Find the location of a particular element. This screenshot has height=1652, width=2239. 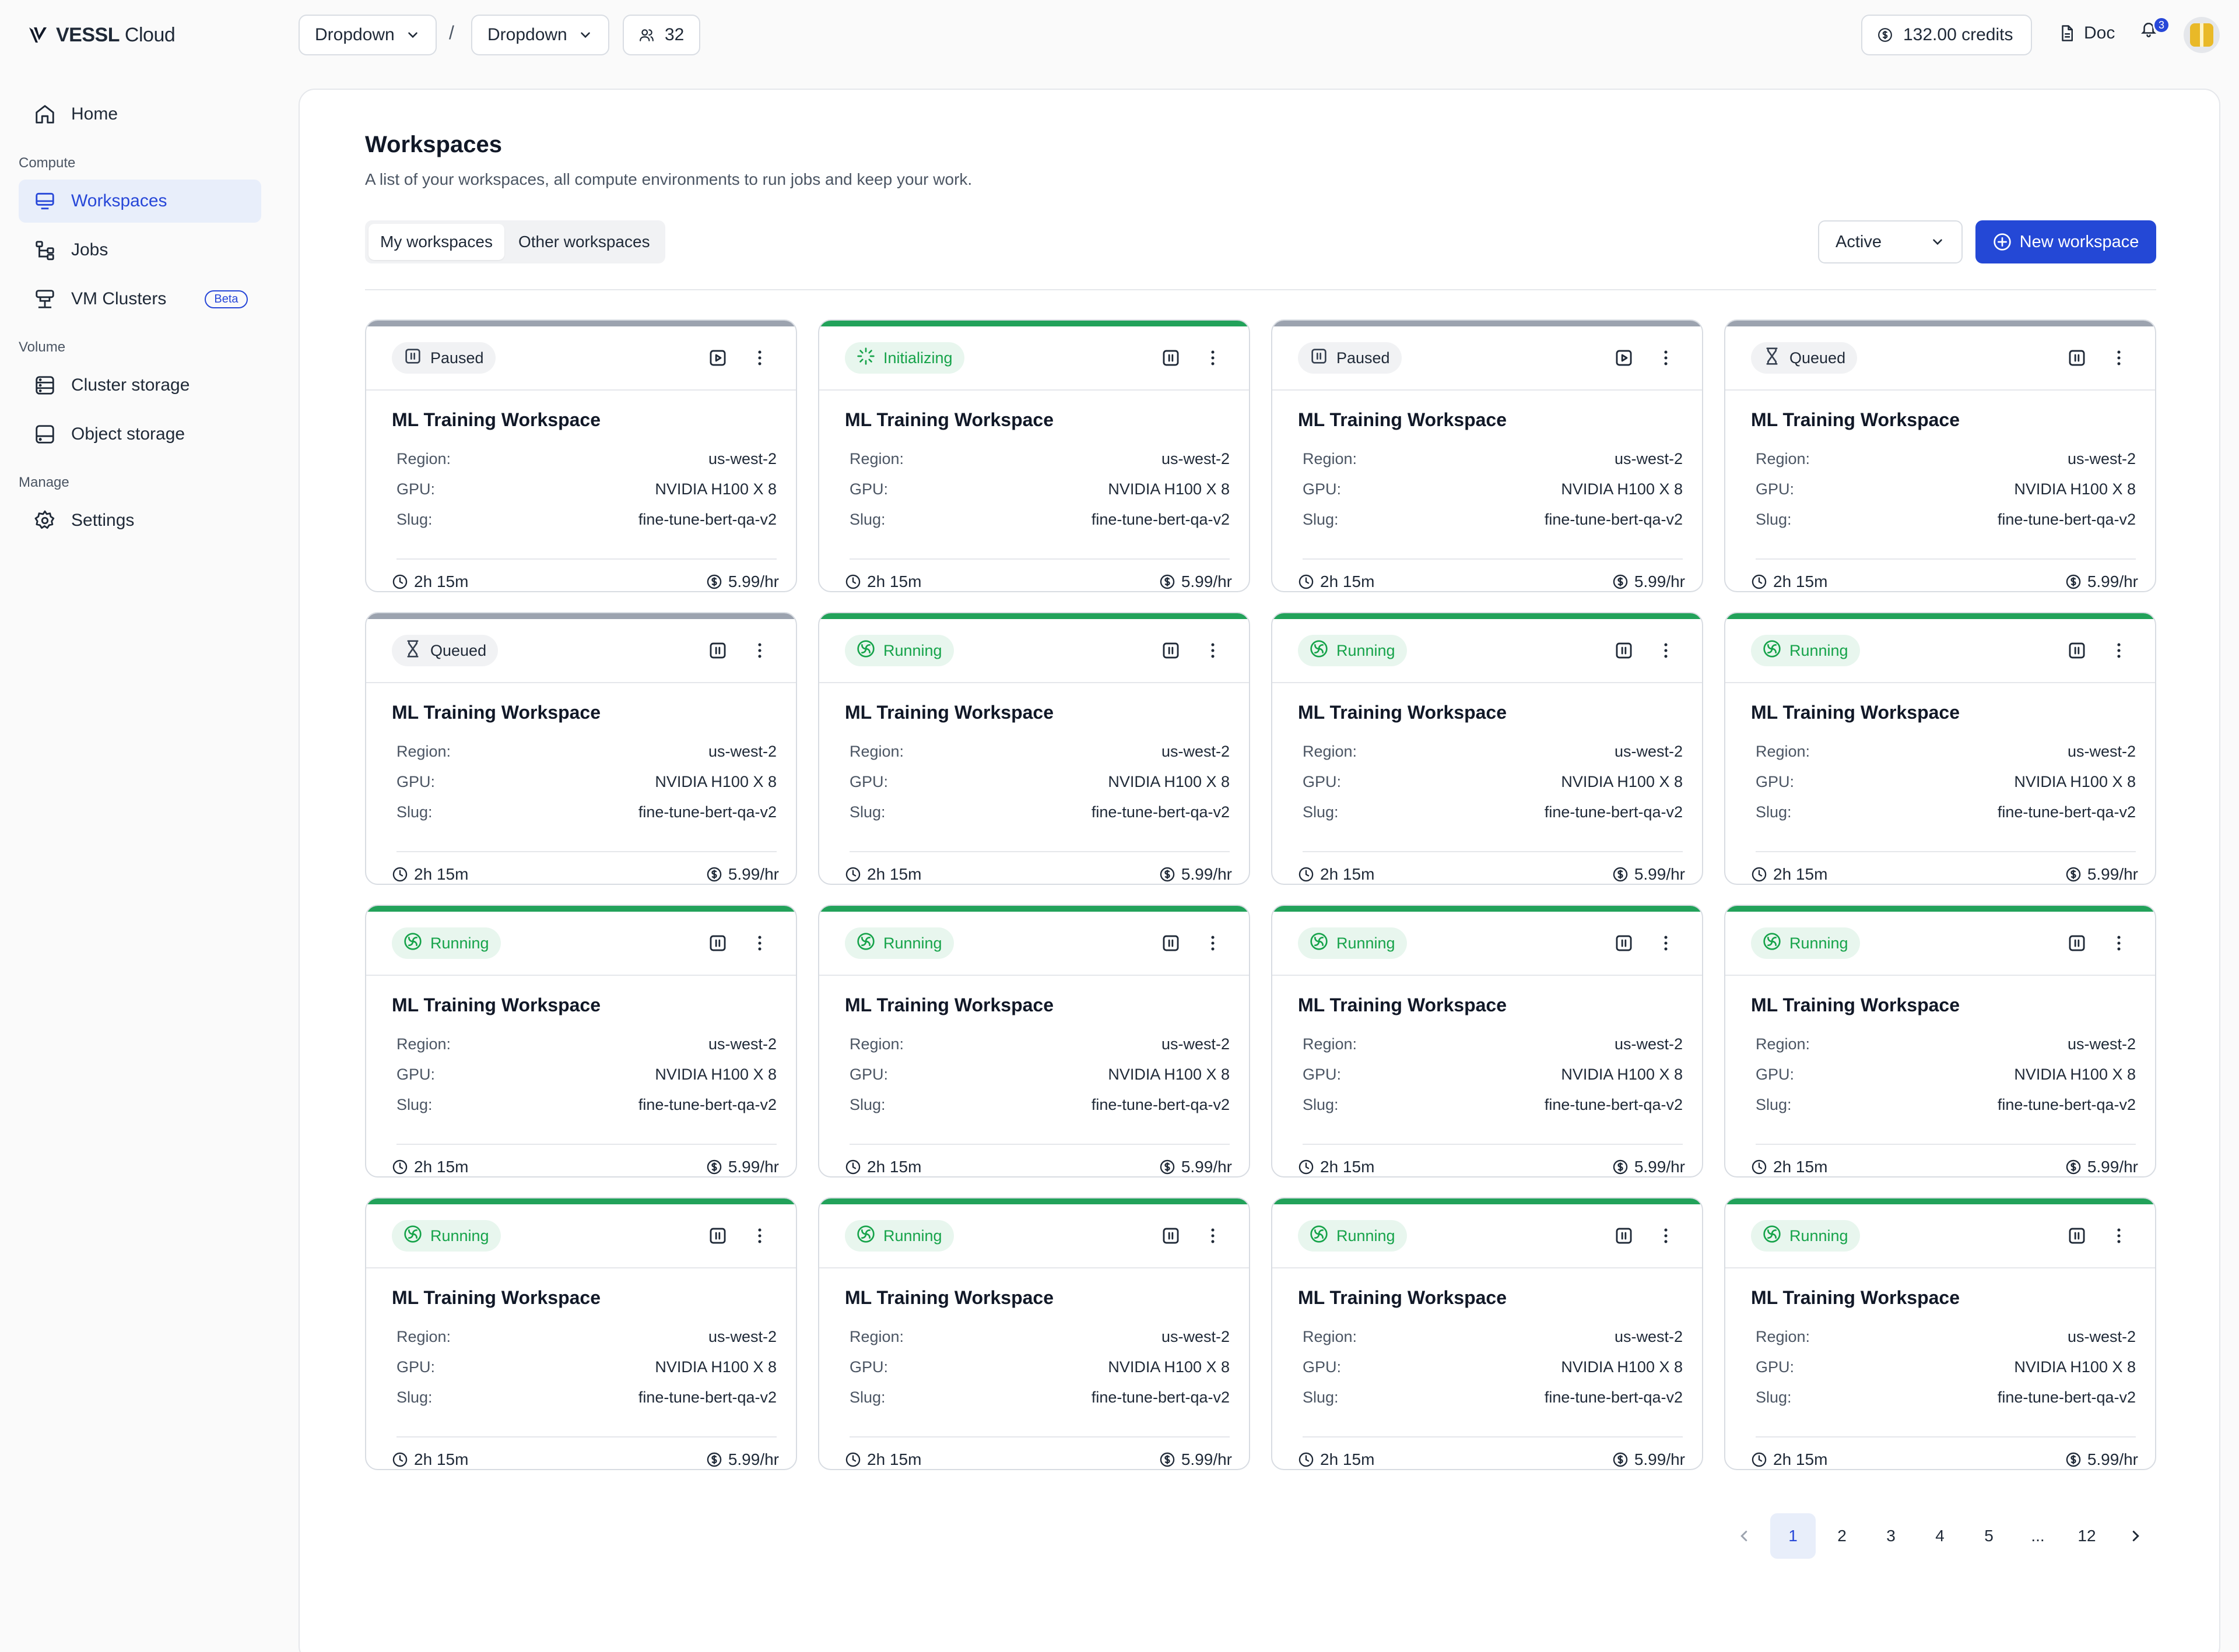

next-page-button is located at coordinates (2136, 1536).